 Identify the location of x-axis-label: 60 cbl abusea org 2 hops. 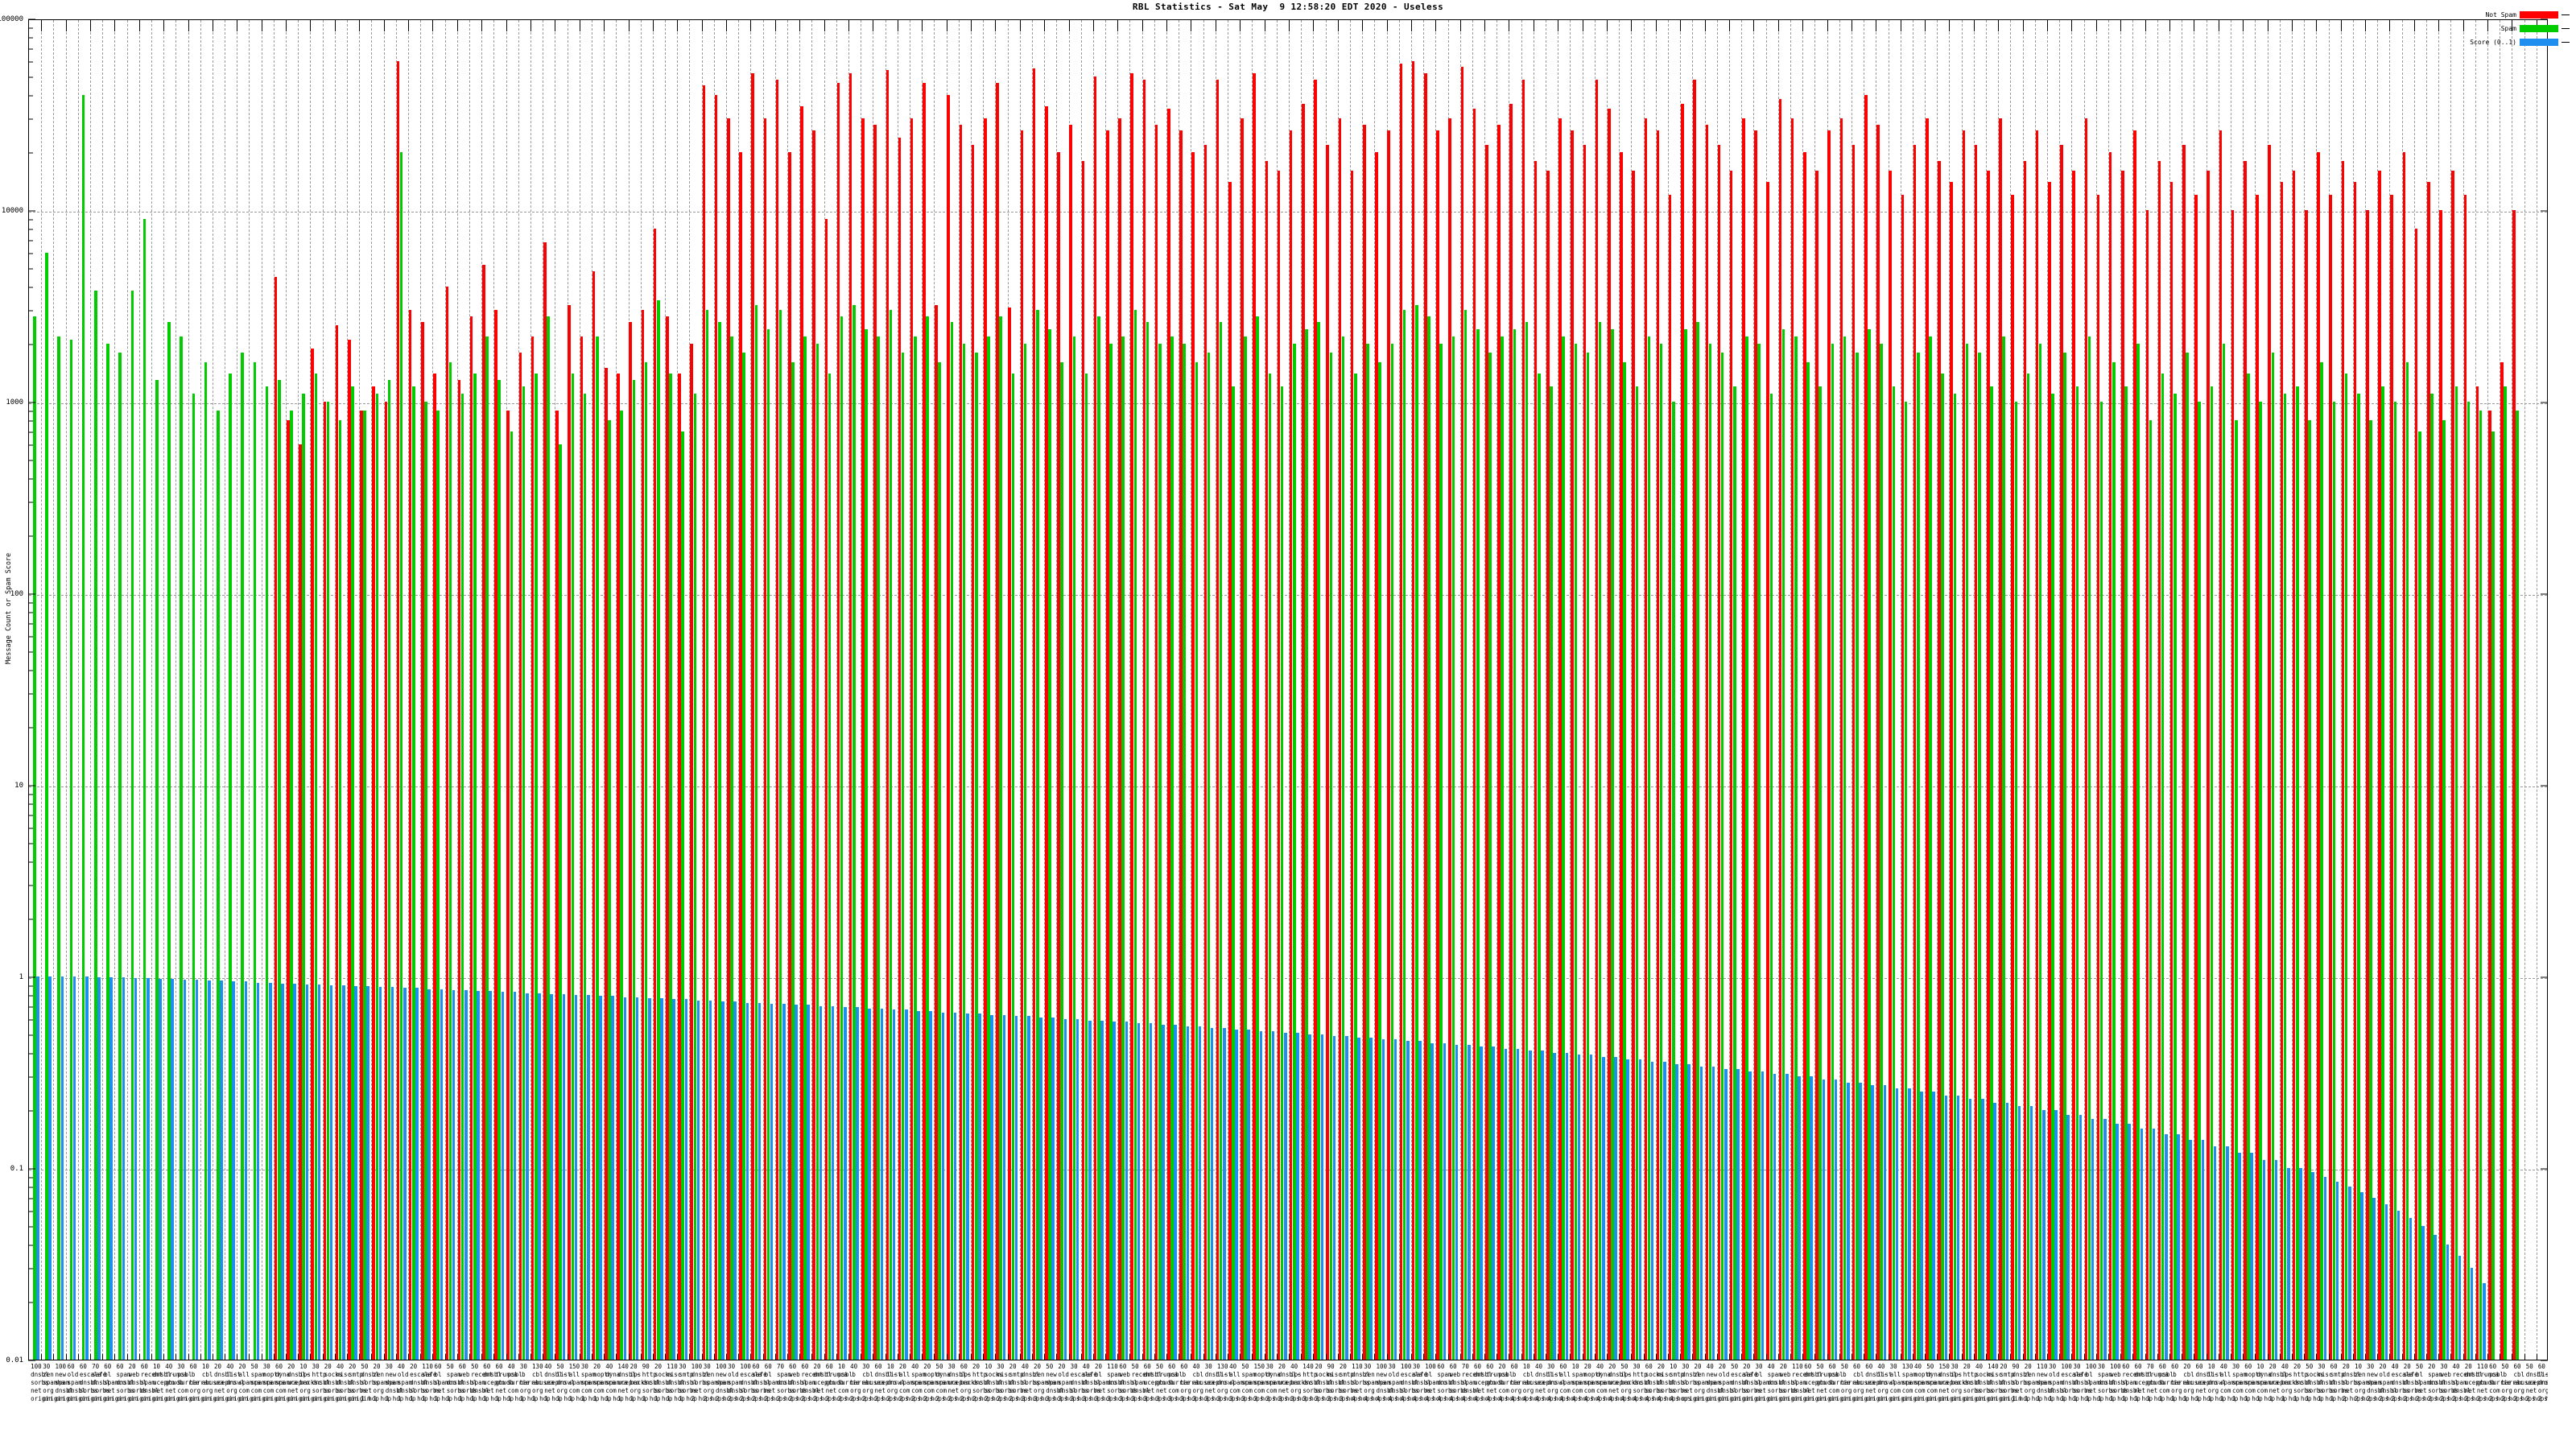
(2525, 1383).